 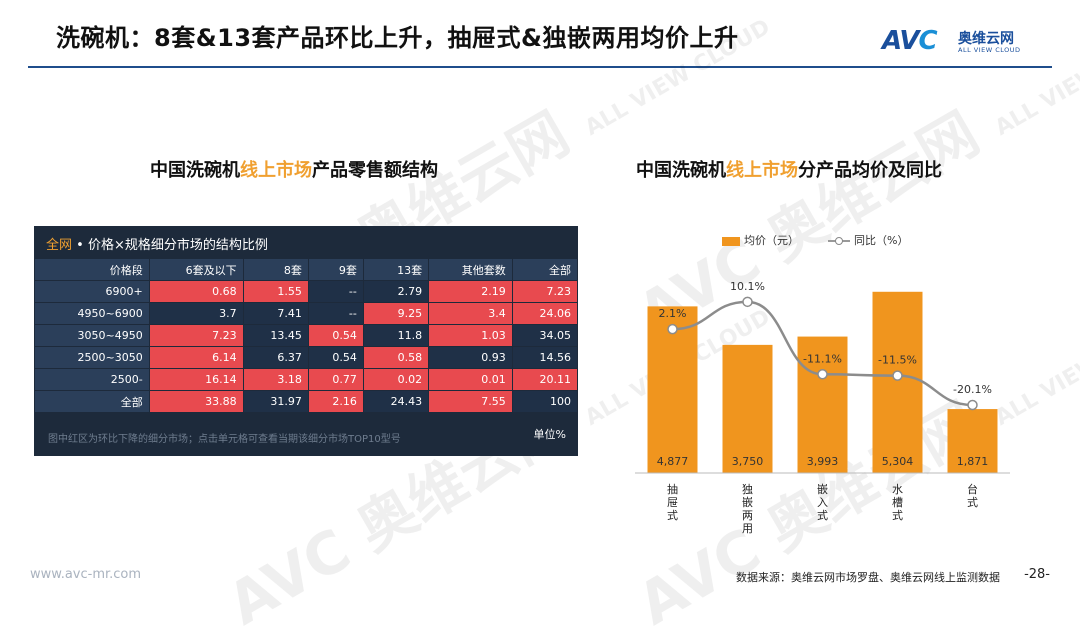 What do you see at coordinates (747, 509) in the screenshot?
I see `category-label: 独嵌两用` at bounding box center [747, 509].